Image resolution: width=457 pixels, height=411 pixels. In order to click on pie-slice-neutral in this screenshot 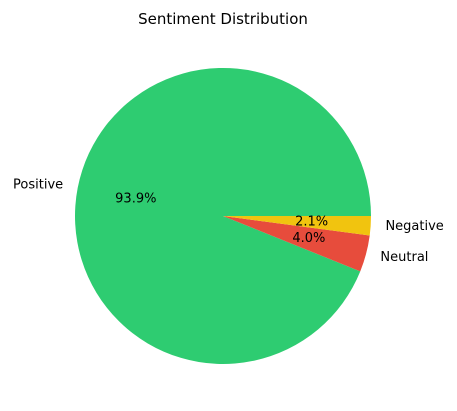, I will do `click(296, 244)`.